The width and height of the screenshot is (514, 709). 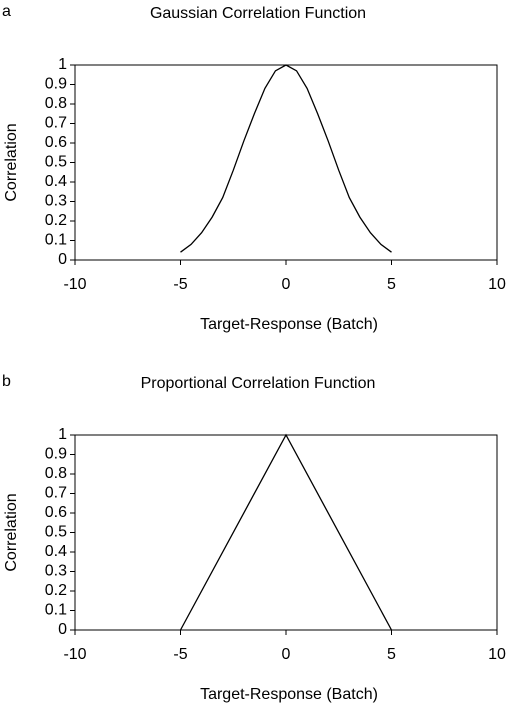 I want to click on chart-title: Gaussian Correlation Function, so click(x=258, y=13).